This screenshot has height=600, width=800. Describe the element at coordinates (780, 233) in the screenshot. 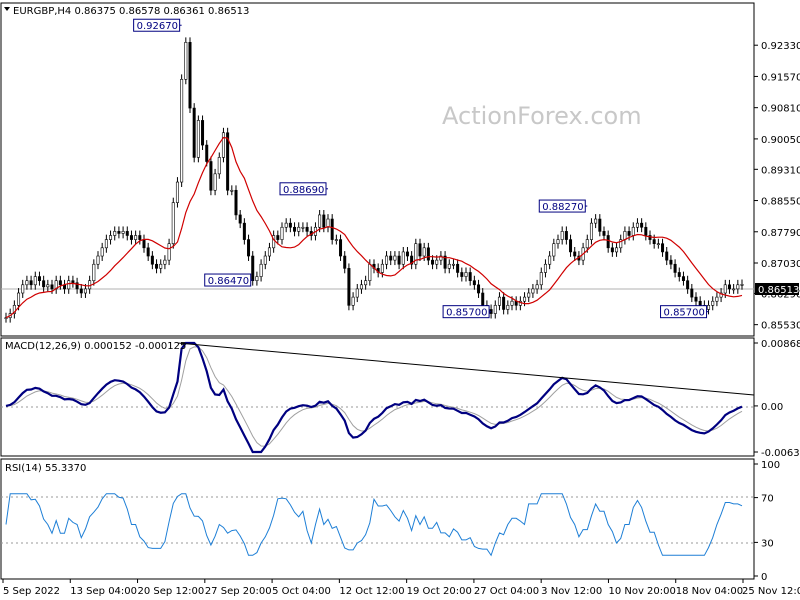

I see `price-axis-label: 0.87790` at that location.